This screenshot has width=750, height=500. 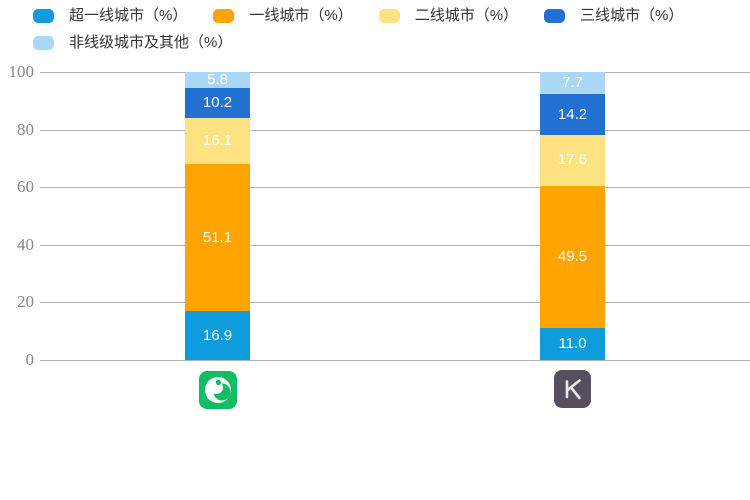 What do you see at coordinates (25, 187) in the screenshot?
I see `y-axis-tick-label: 60` at bounding box center [25, 187].